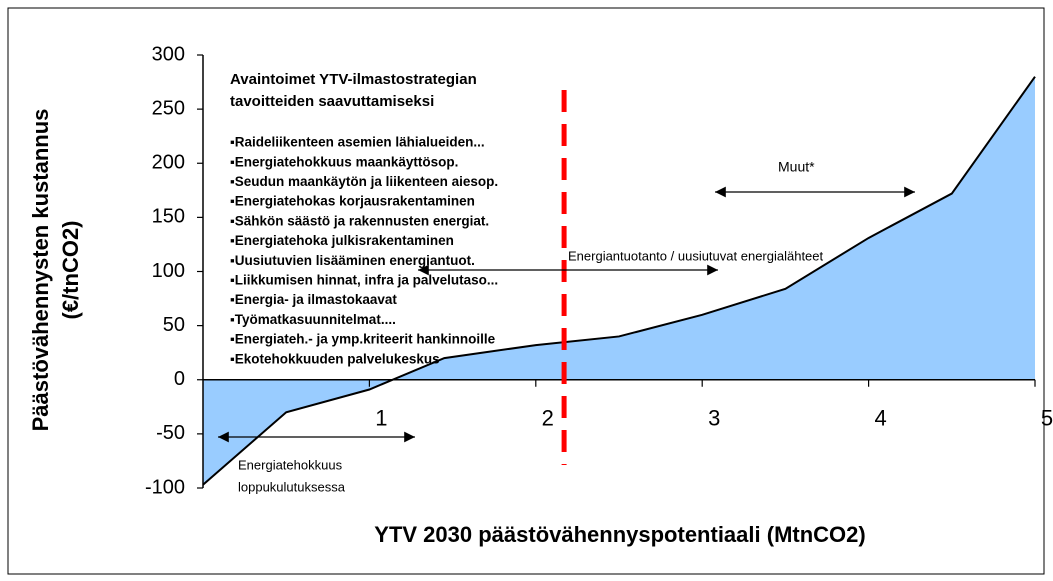 The image size is (1053, 581). What do you see at coordinates (70, 270) in the screenshot?
I see `y-axis-title: (€/tnCO2)` at bounding box center [70, 270].